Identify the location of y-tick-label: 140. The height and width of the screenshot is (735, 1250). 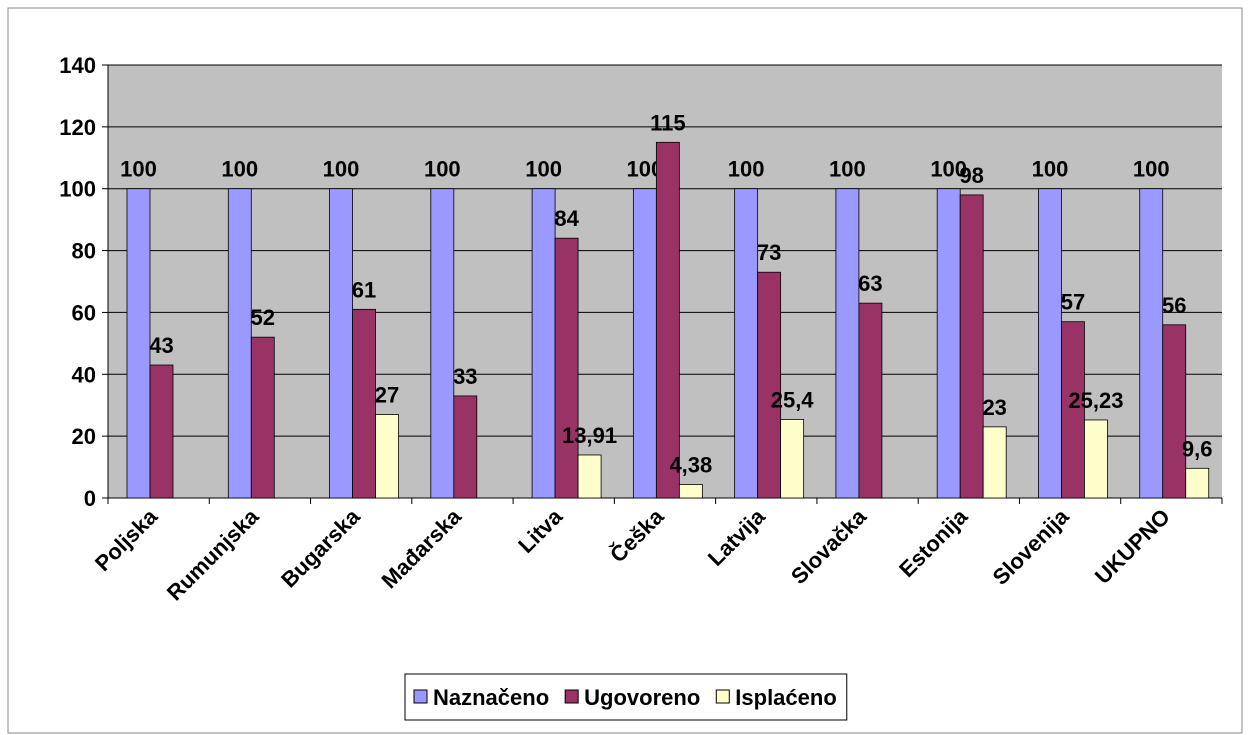
(77, 65).